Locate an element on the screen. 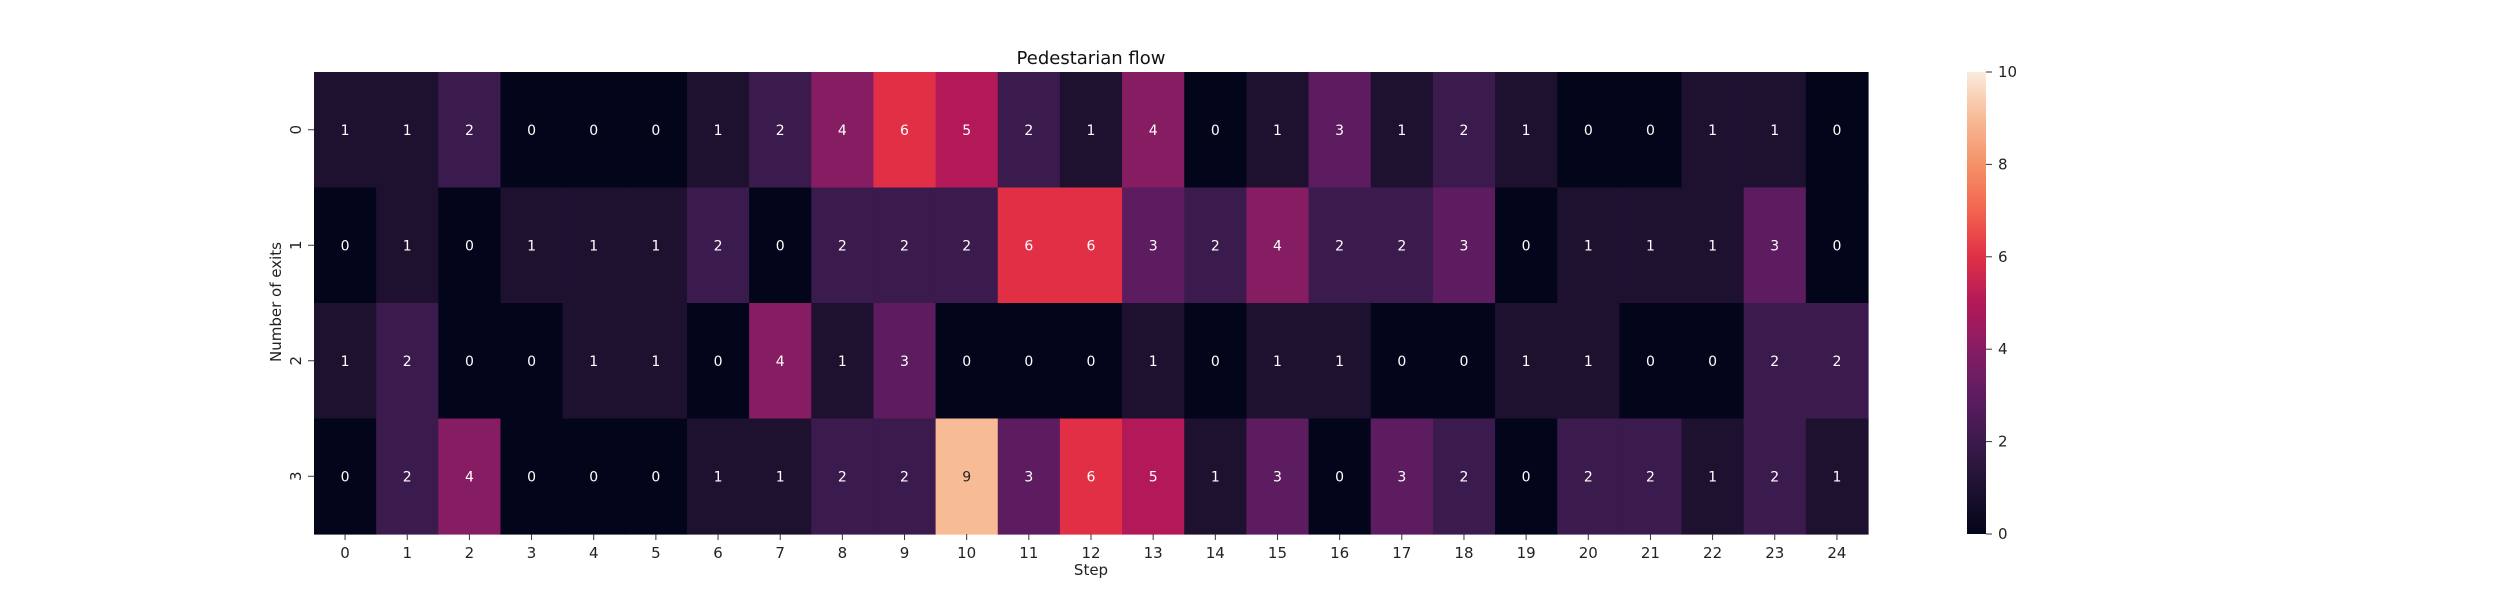 This screenshot has width=2500, height=600. cell-value-label: 5 is located at coordinates (966, 131).